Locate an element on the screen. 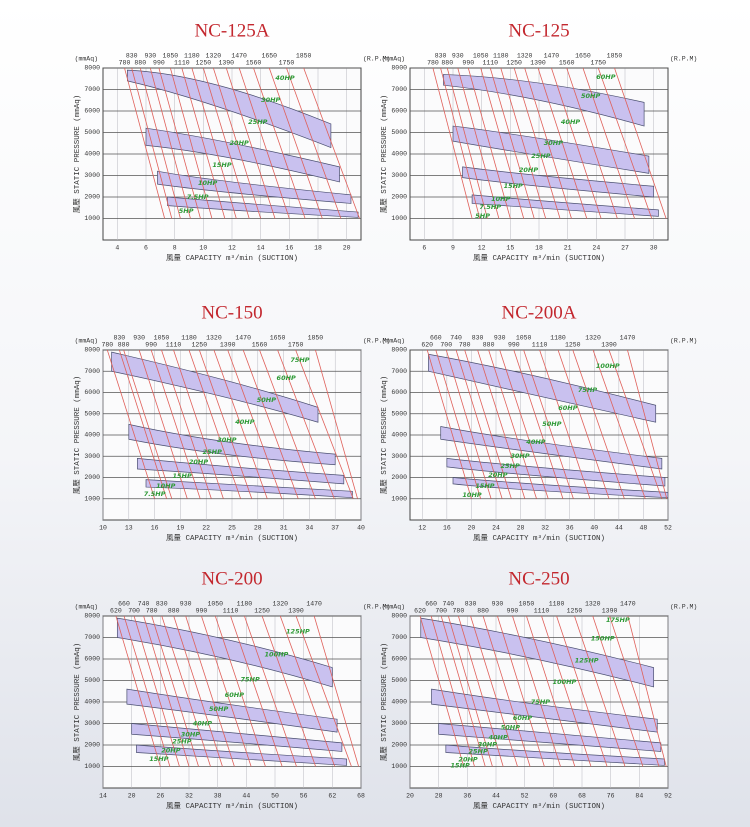  rpm-label: 990 is located at coordinates (151, 345).